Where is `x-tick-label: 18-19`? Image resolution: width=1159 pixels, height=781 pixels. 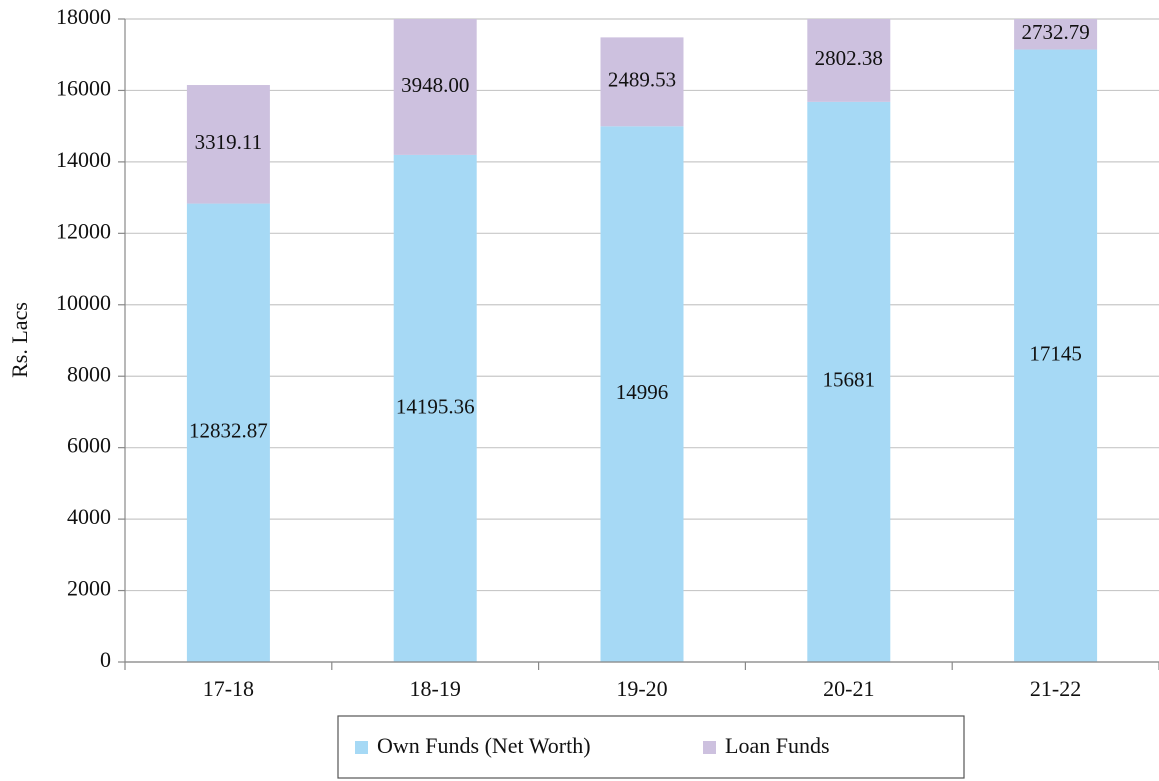 x-tick-label: 18-19 is located at coordinates (435, 688).